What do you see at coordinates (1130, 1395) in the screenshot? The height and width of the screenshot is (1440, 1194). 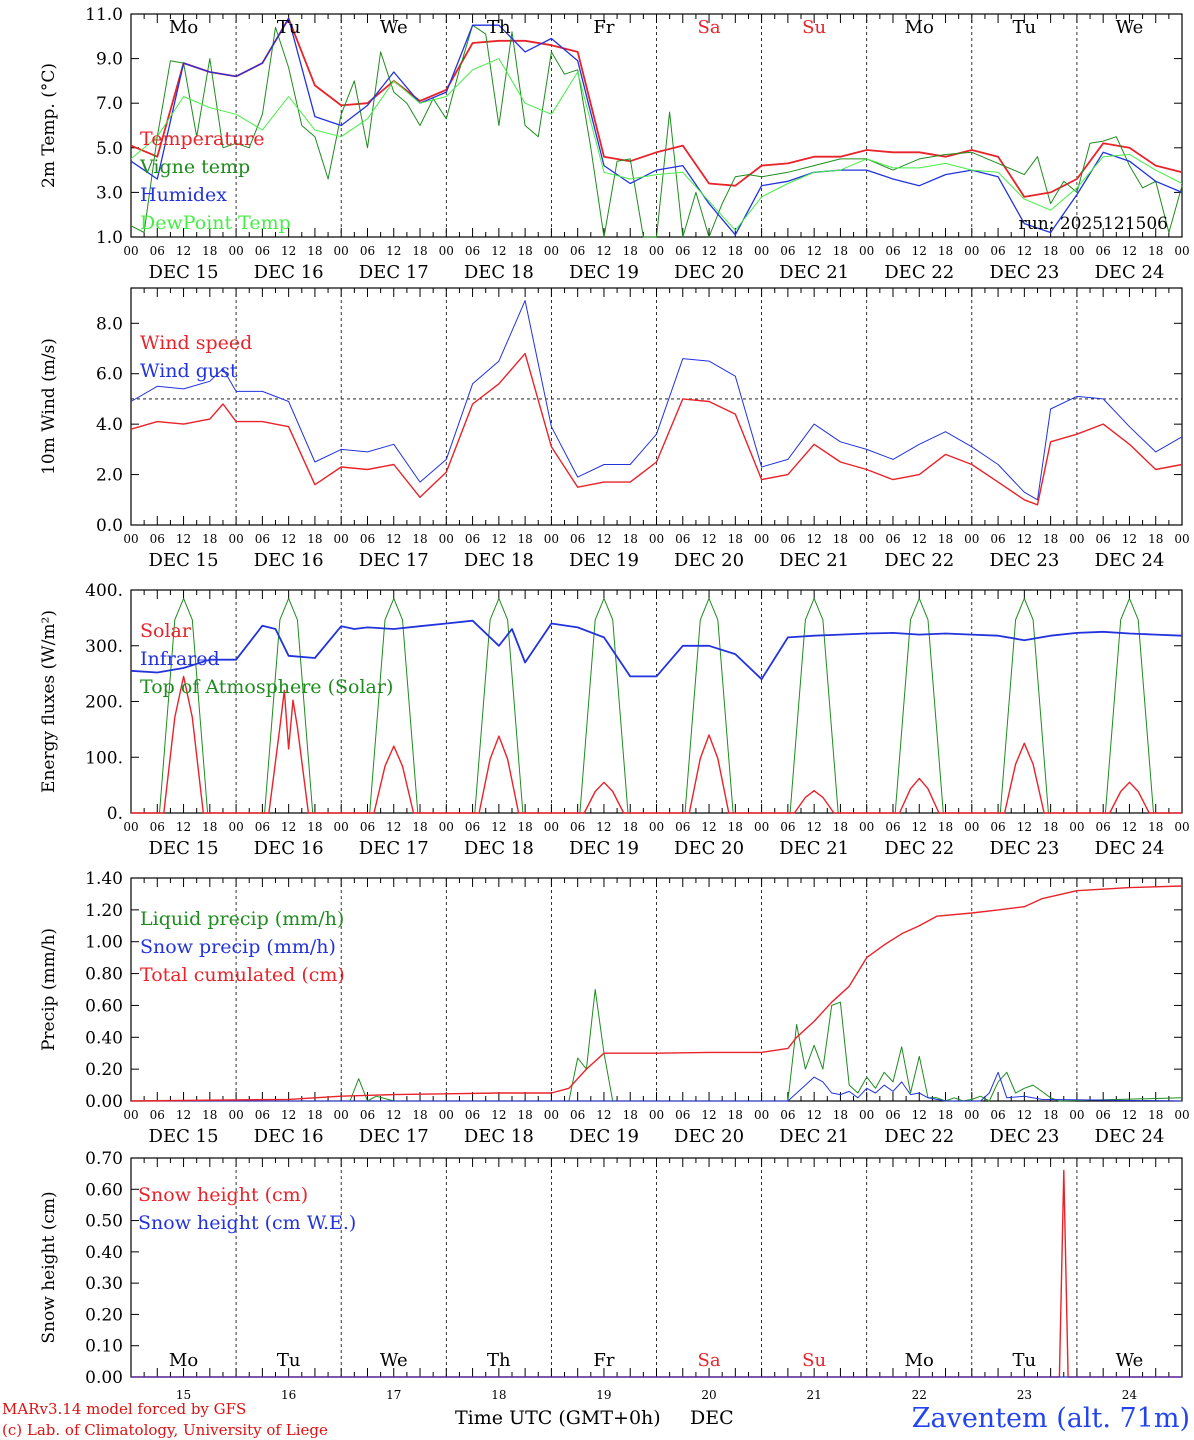 I see `snow-day-number-label: 24` at bounding box center [1130, 1395].